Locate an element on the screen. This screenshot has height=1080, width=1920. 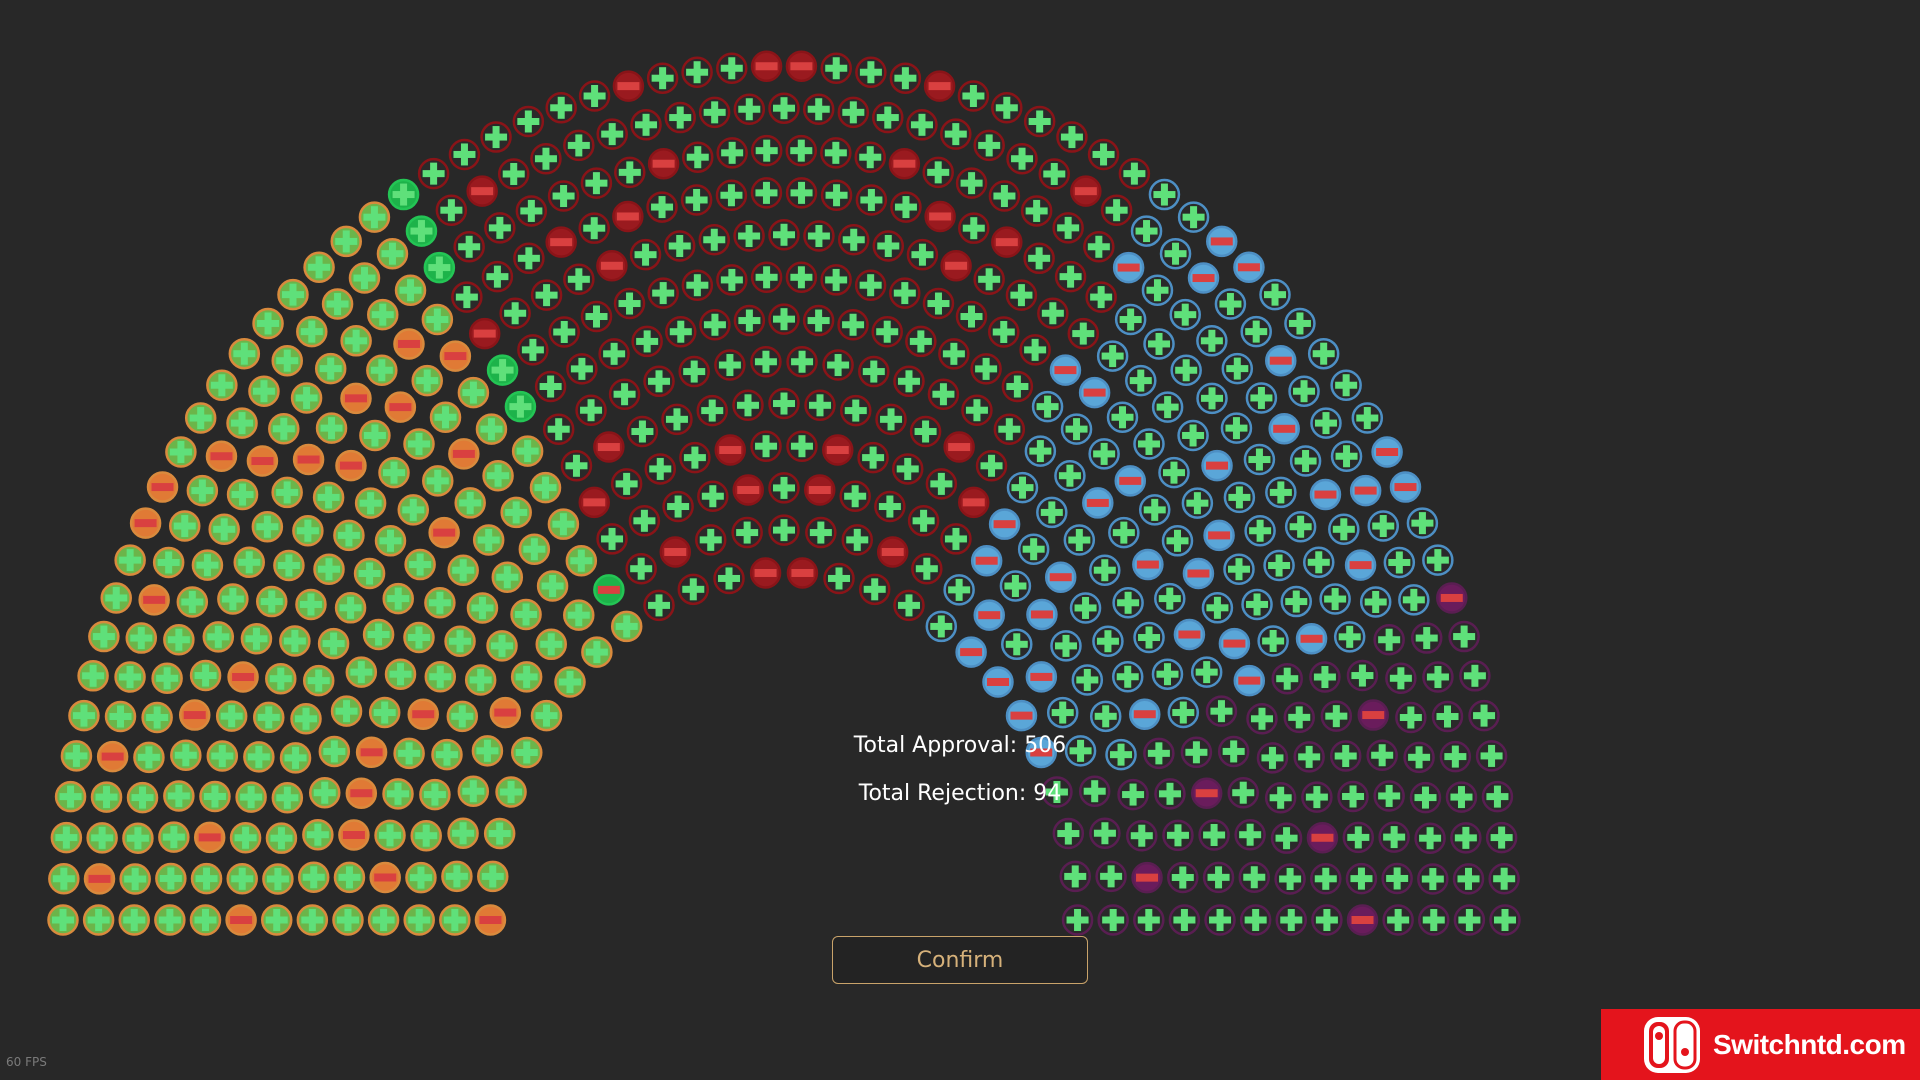
fps-counter: 60 FPS is located at coordinates (26, 1062).